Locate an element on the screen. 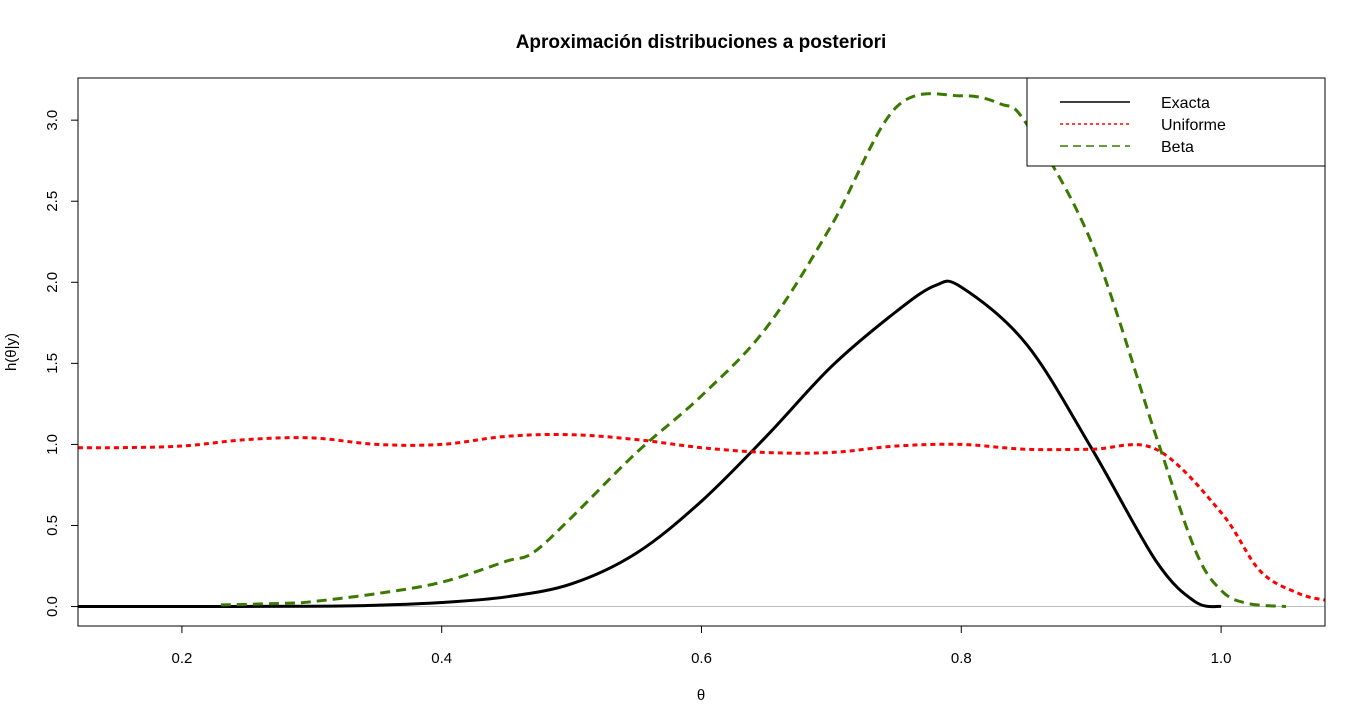 Image resolution: width=1366 pixels, height=725 pixels. legend: Exacta Uniforme Beta is located at coordinates (1176, 122).